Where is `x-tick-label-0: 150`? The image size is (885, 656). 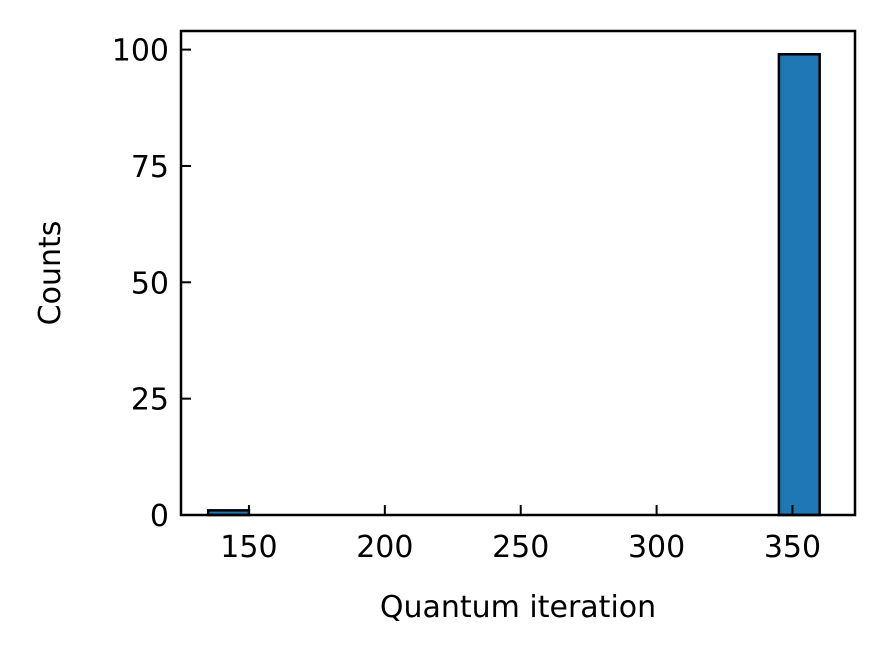 x-tick-label-0: 150 is located at coordinates (248, 547).